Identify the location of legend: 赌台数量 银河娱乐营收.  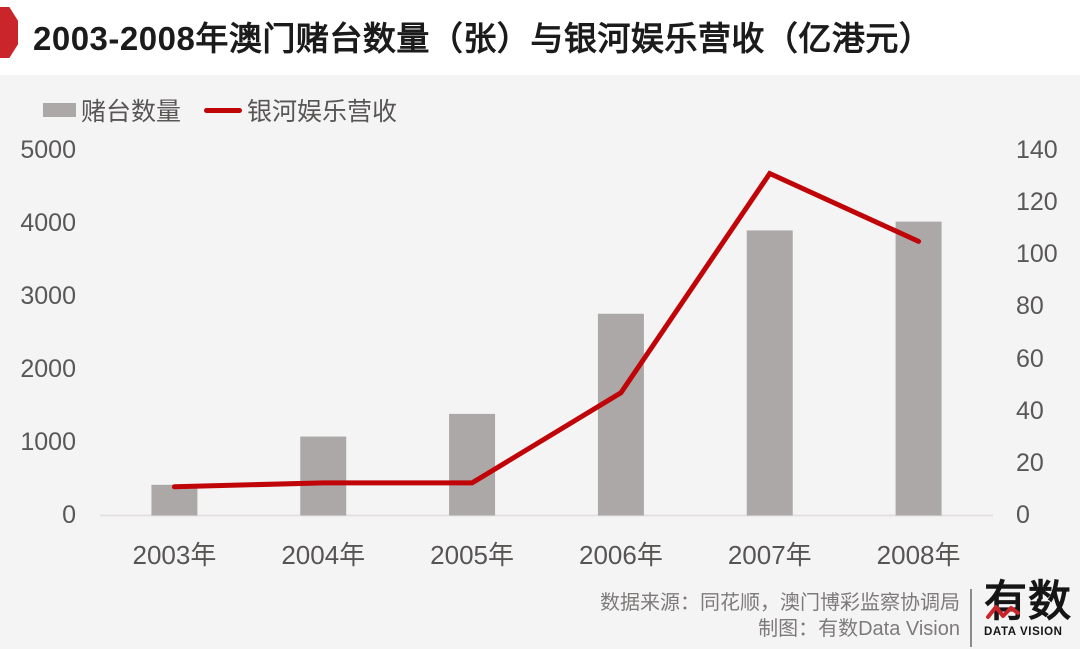
(220, 110).